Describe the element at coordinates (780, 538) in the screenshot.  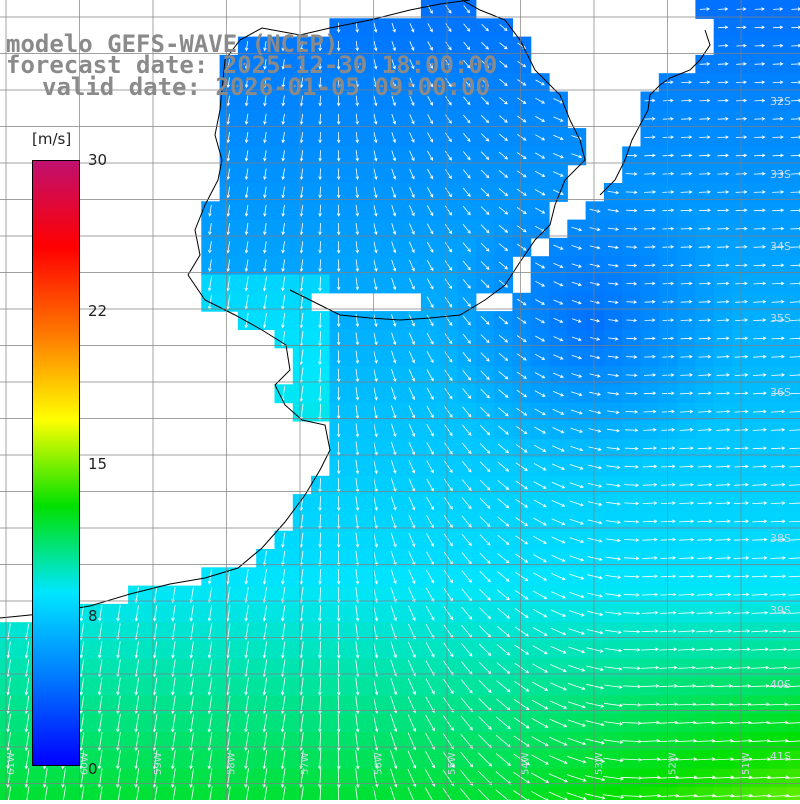
I see `lat-label: 38S` at that location.